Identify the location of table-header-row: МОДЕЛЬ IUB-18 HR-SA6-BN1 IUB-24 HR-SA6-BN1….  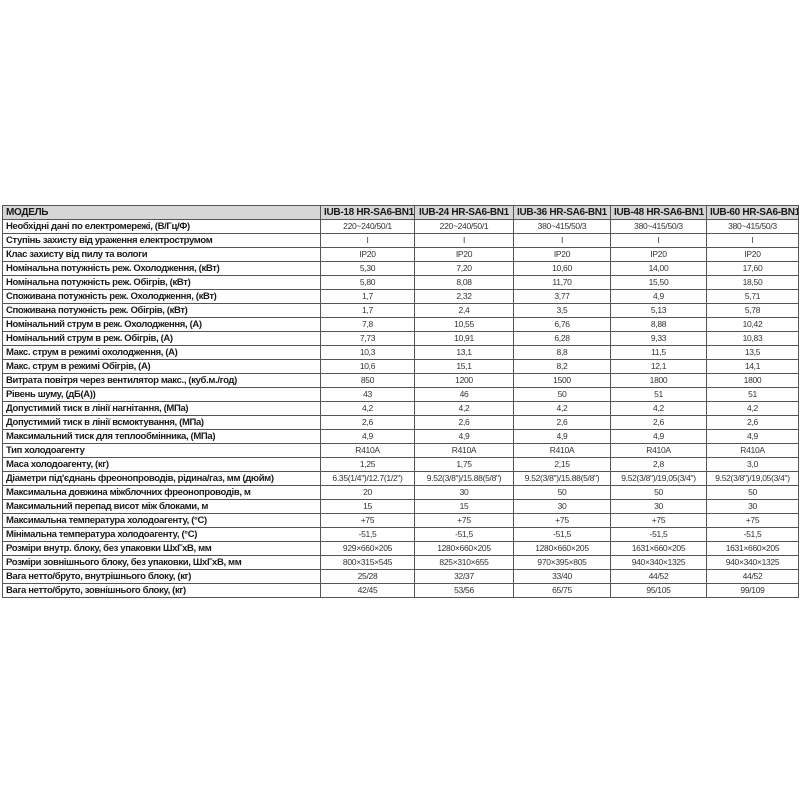
(400, 212).